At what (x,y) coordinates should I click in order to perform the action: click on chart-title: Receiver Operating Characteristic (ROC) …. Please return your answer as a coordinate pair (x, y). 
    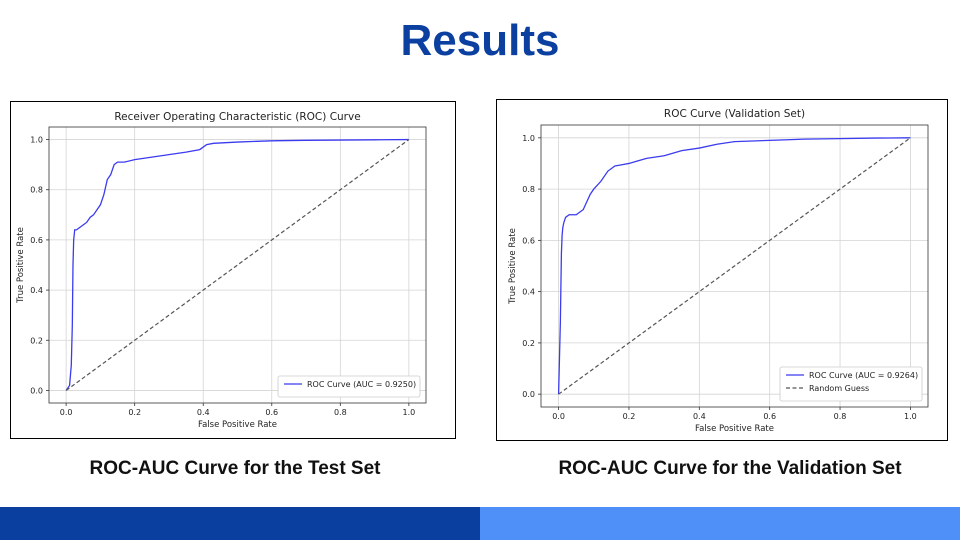
    Looking at the image, I should click on (237, 117).